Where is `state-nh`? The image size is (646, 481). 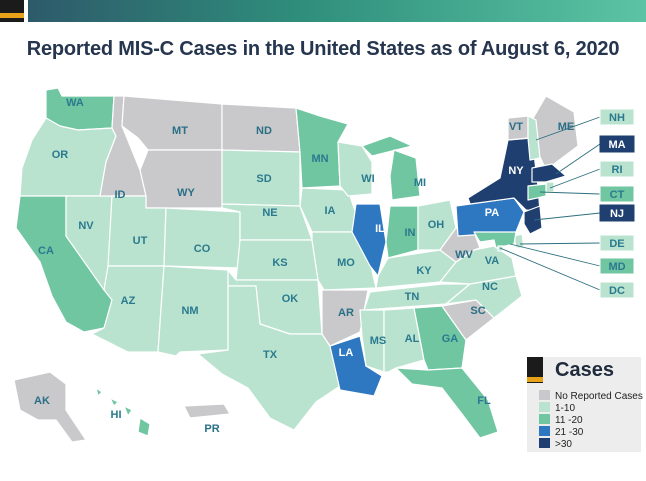 state-nh is located at coordinates (534, 138).